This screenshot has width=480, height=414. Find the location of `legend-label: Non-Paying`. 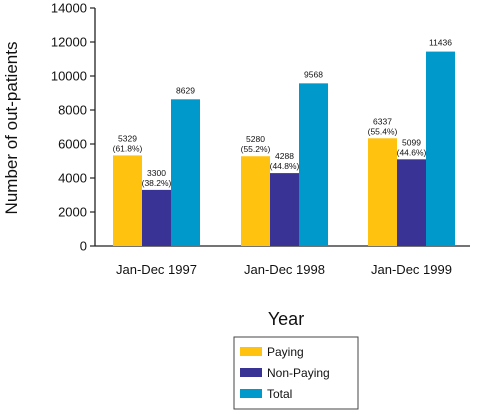

legend-label: Non-Paying is located at coordinates (298, 373).